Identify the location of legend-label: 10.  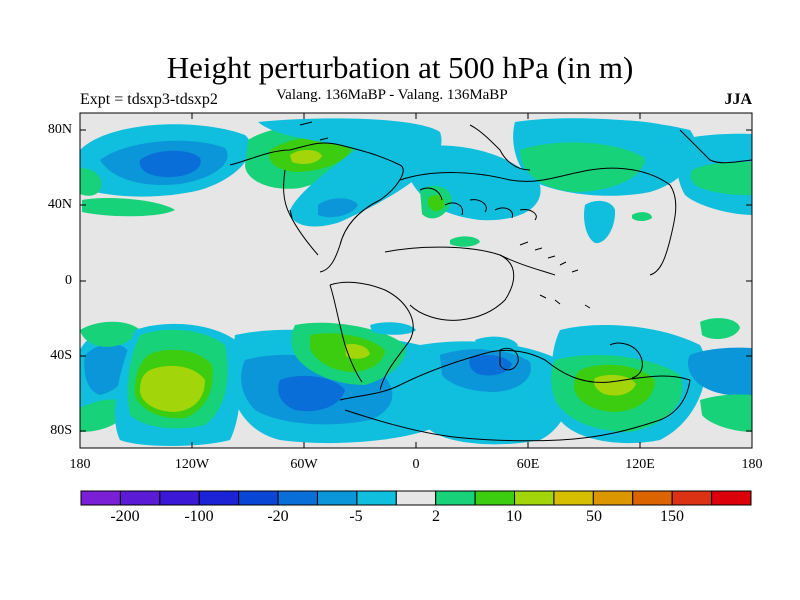
(514, 516).